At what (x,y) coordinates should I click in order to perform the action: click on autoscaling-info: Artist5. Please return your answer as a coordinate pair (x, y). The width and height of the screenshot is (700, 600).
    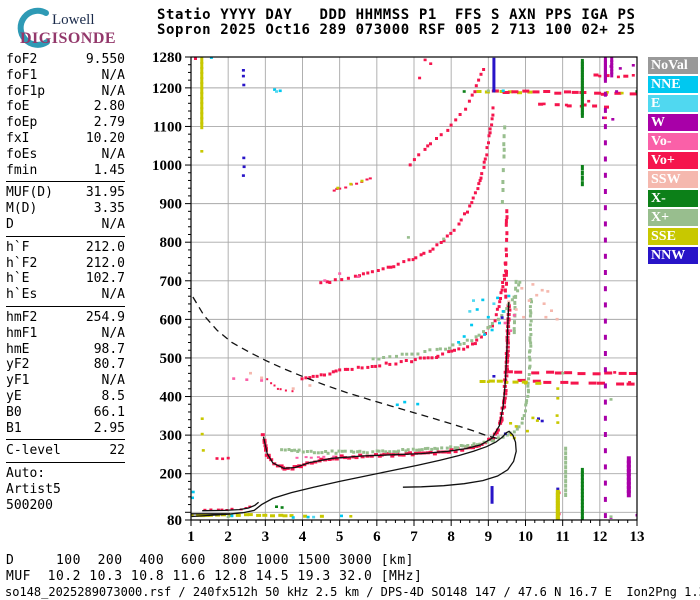
    Looking at the image, I should click on (33, 489).